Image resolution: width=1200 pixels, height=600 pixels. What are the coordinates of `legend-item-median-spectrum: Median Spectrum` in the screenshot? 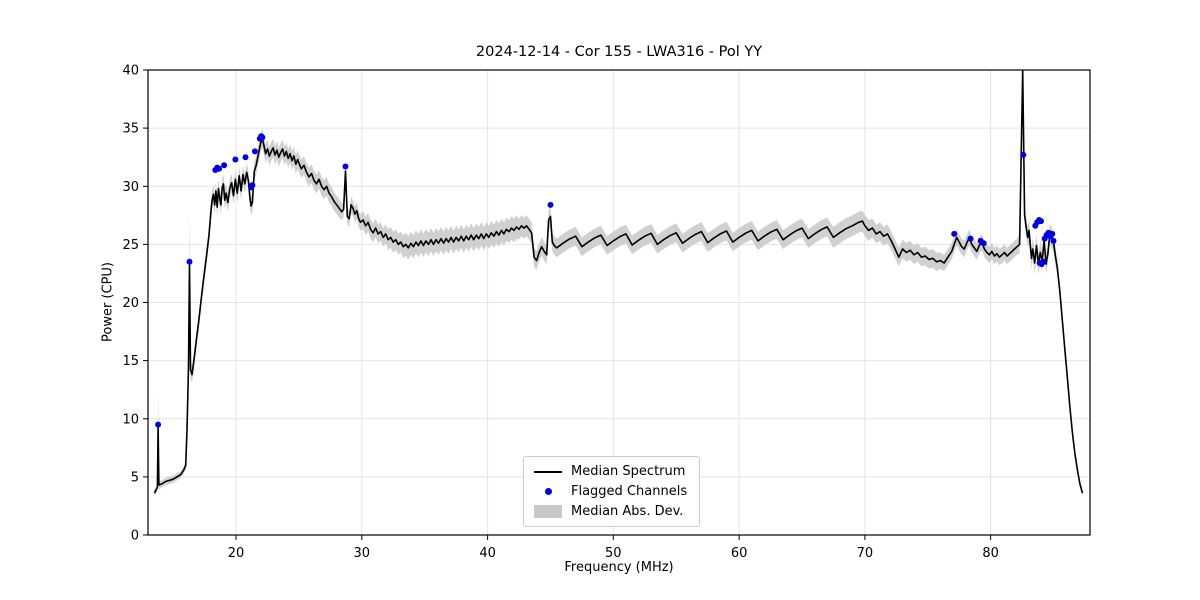 It's located at (610, 471).